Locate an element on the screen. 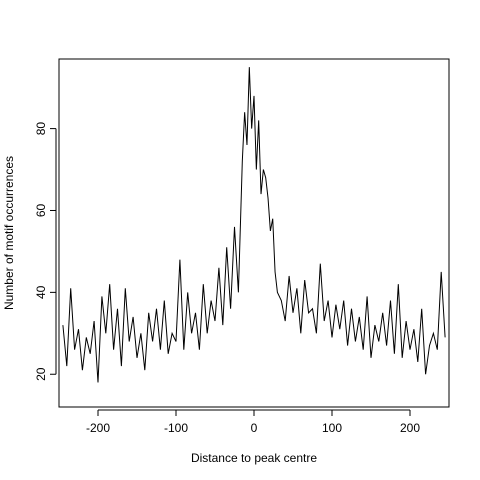 This screenshot has width=480, height=480. x-axis-label: Distance to peak centre is located at coordinates (254, 458).